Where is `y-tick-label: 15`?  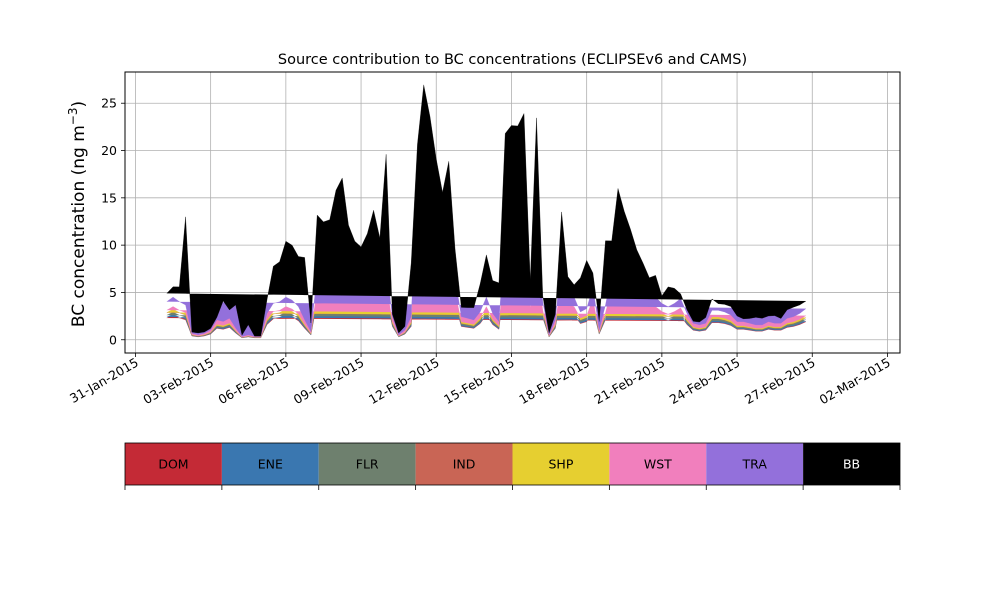
y-tick-label: 15 is located at coordinates (109, 197).